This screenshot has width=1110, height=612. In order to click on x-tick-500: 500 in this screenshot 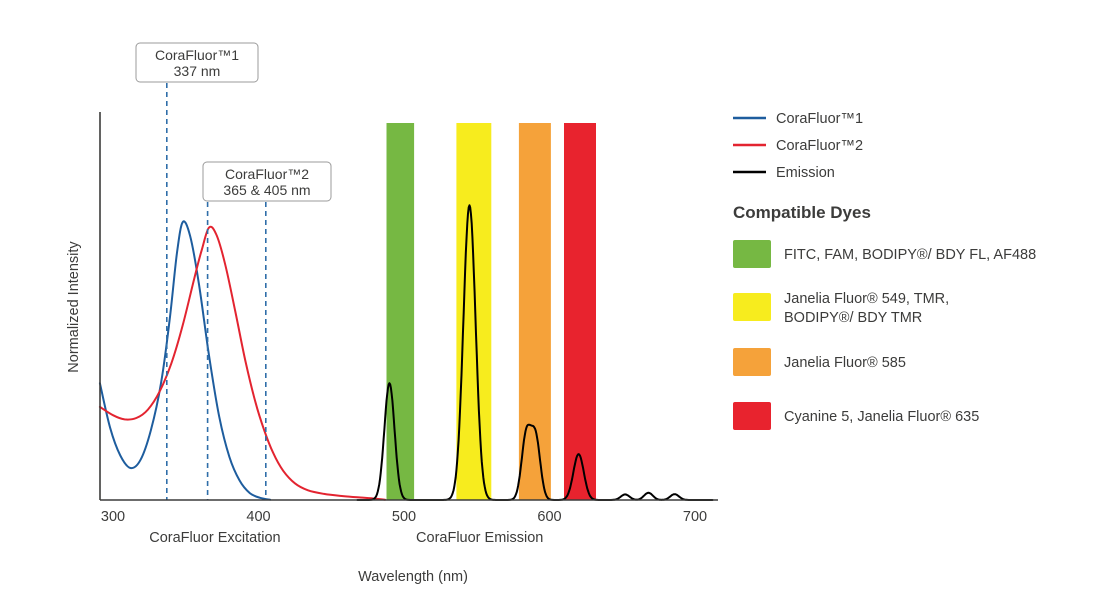, I will do `click(404, 517)`.